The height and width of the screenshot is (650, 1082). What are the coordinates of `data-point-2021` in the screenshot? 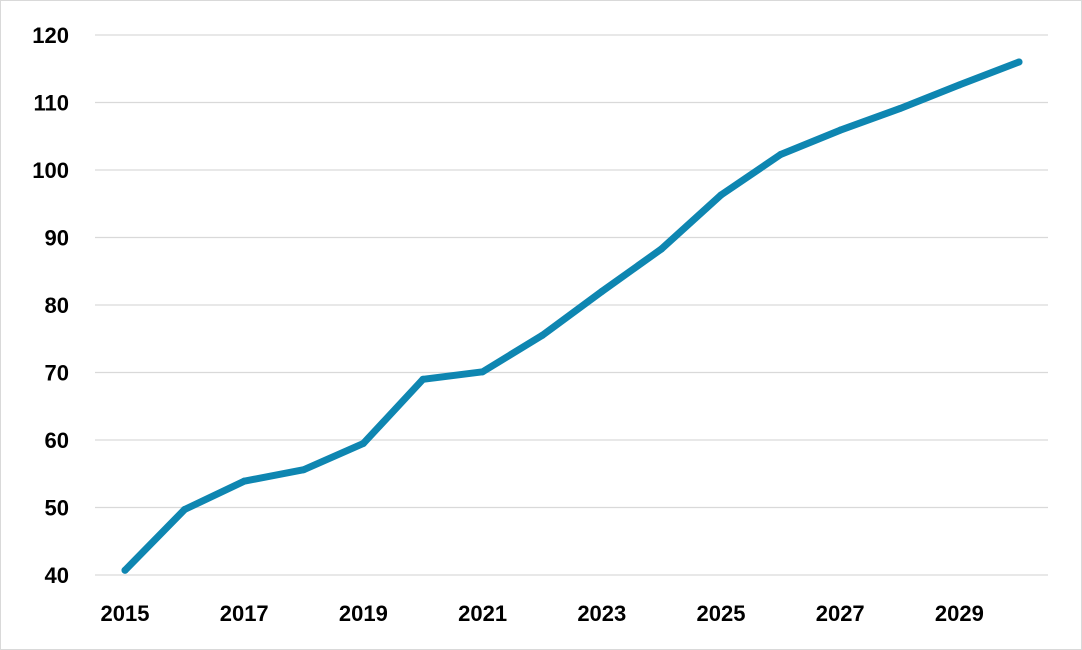 It's located at (483, 372).